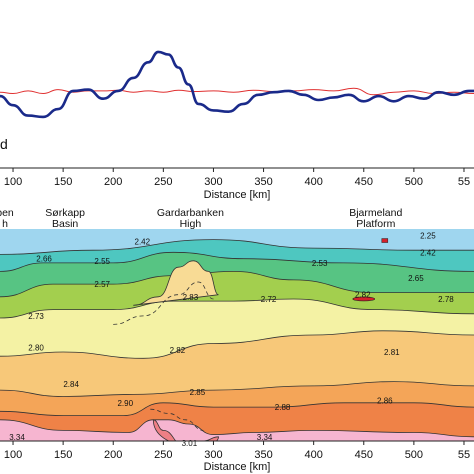  Describe the element at coordinates (7, 213) in the screenshot. I see `region-label: pen` at that location.